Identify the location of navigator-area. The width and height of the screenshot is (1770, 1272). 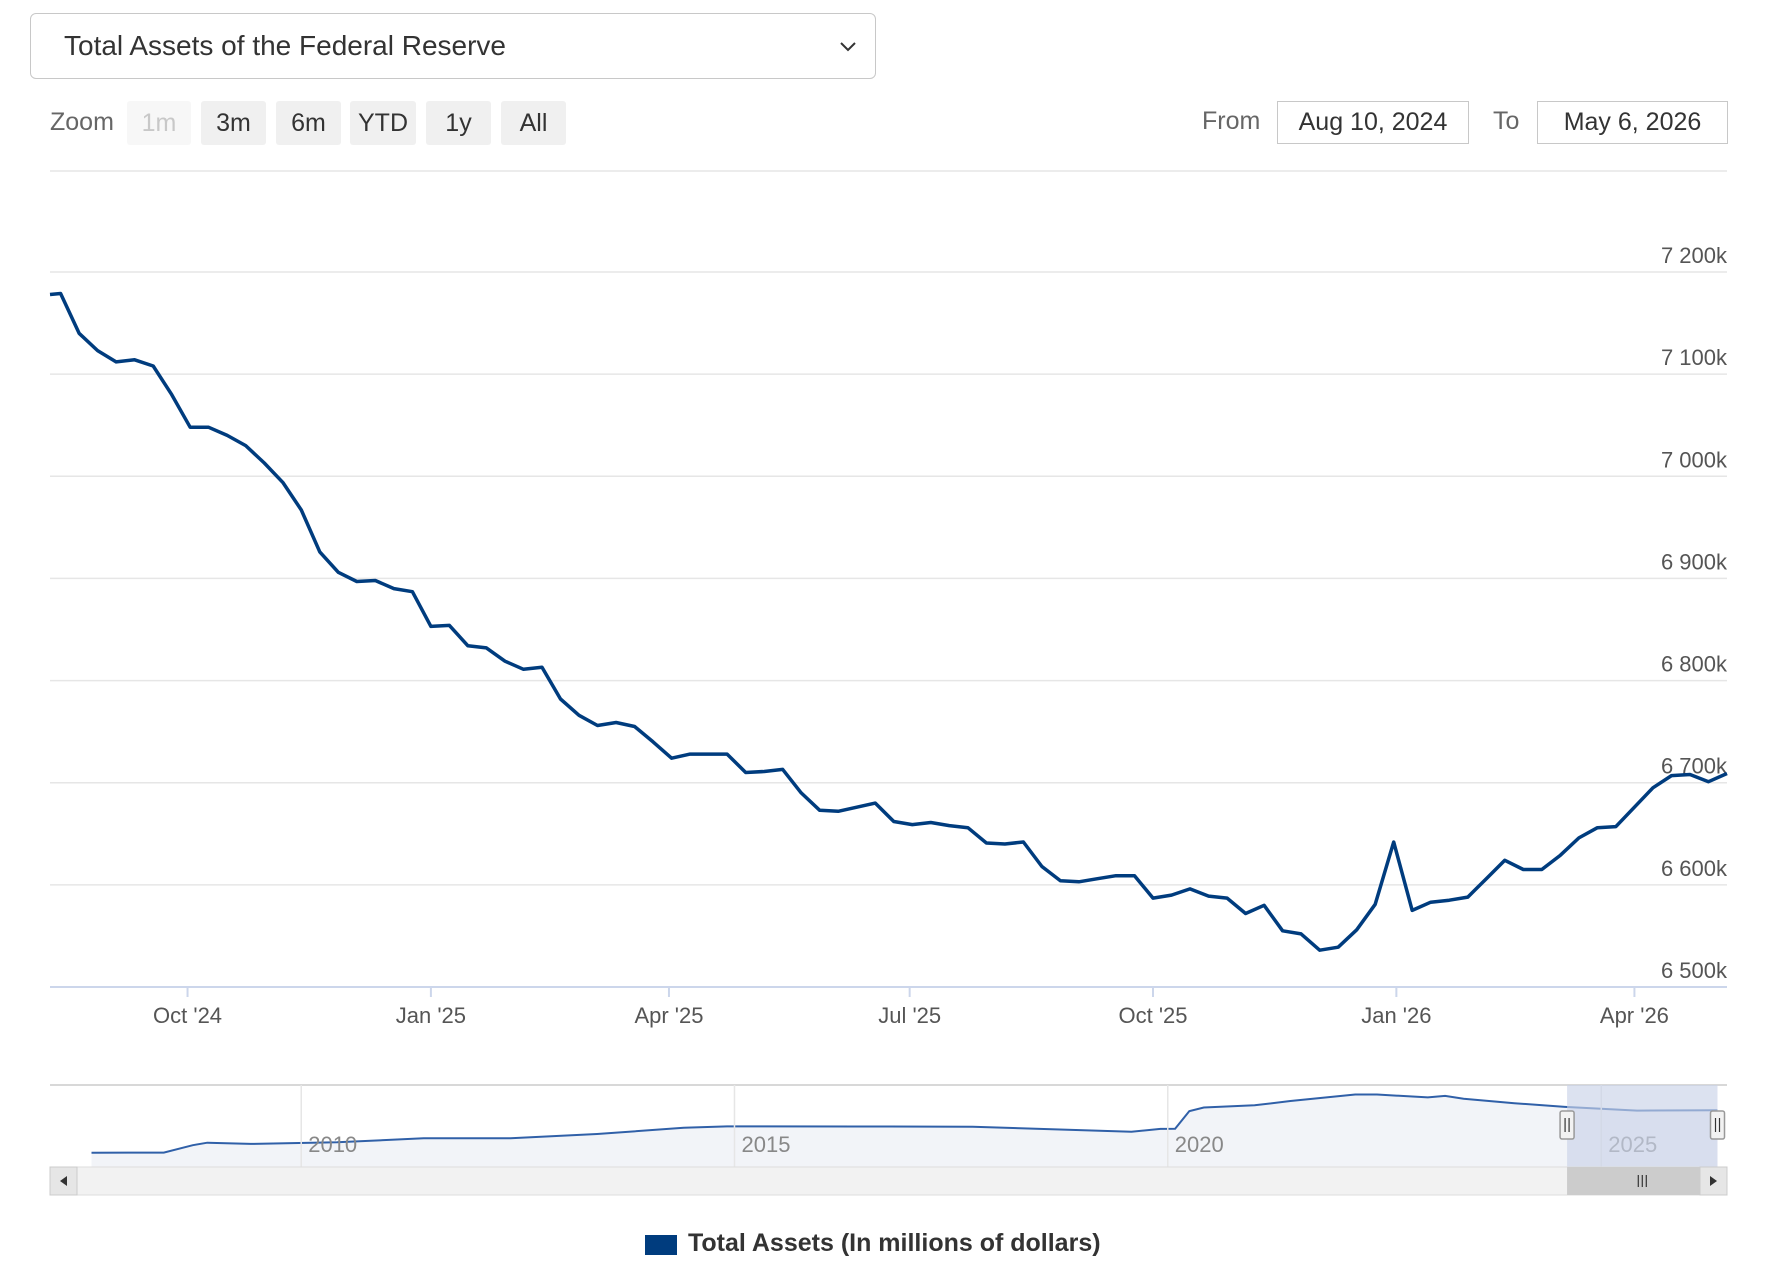
(904, 1130).